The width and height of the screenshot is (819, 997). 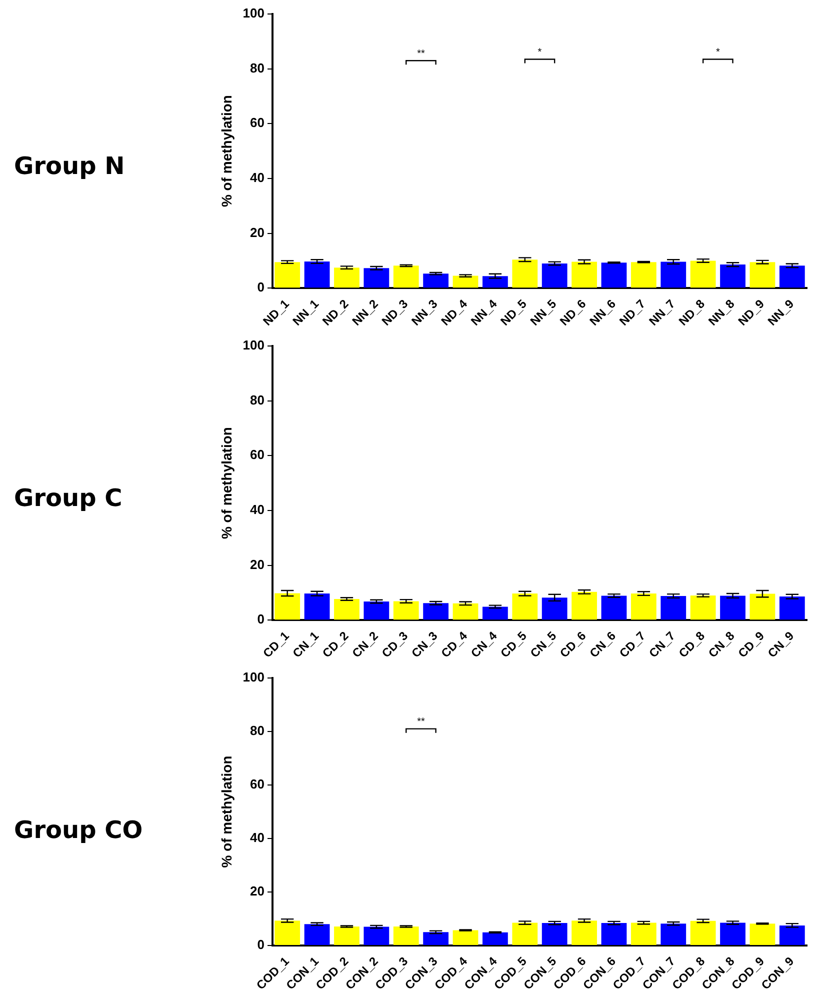 I want to click on text: Group C, so click(x=68, y=498).